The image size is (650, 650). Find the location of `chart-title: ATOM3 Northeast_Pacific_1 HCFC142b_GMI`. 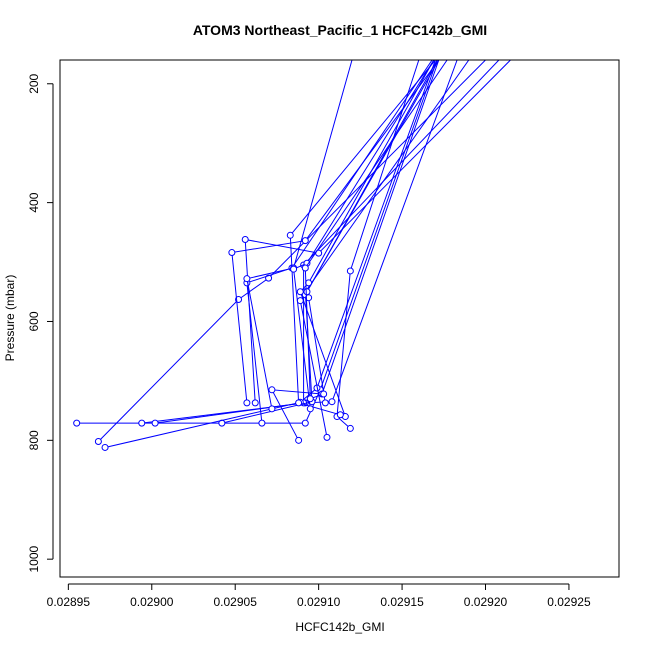

chart-title: ATOM3 Northeast_Pacific_1 HCFC142b_GMI is located at coordinates (340, 30).